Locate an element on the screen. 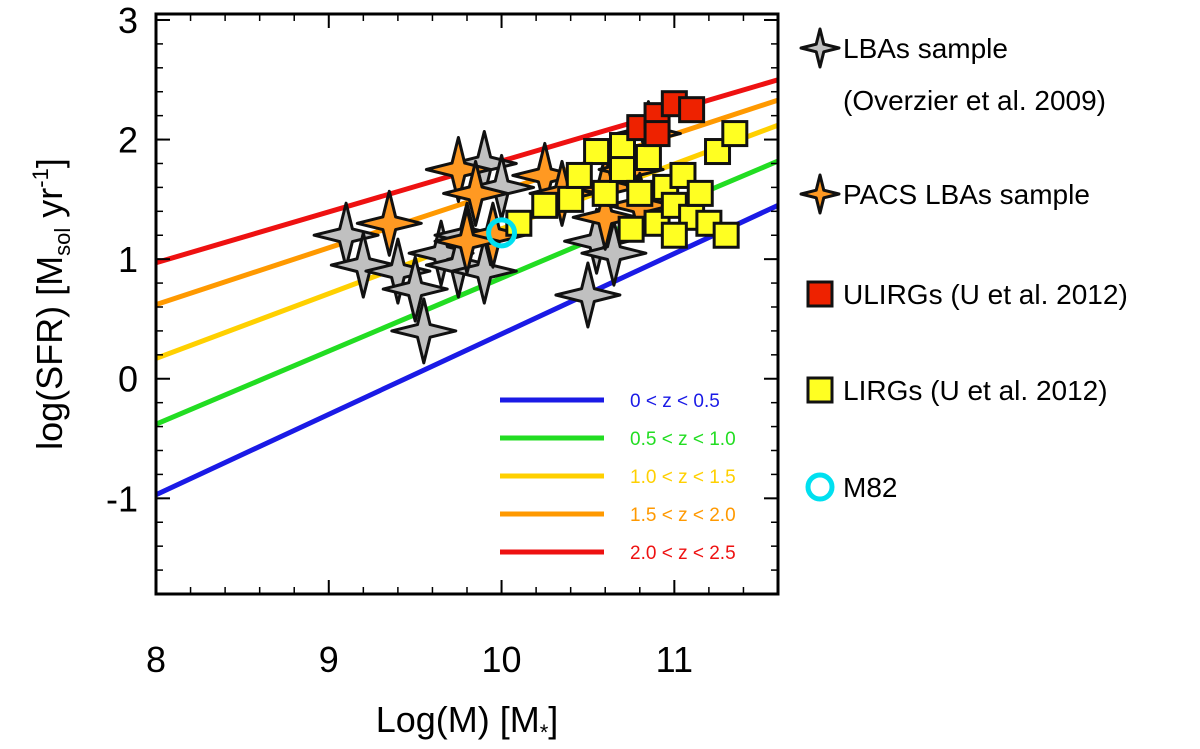 The image size is (1200, 749). y-tick-label: -1 is located at coordinates (122, 498).